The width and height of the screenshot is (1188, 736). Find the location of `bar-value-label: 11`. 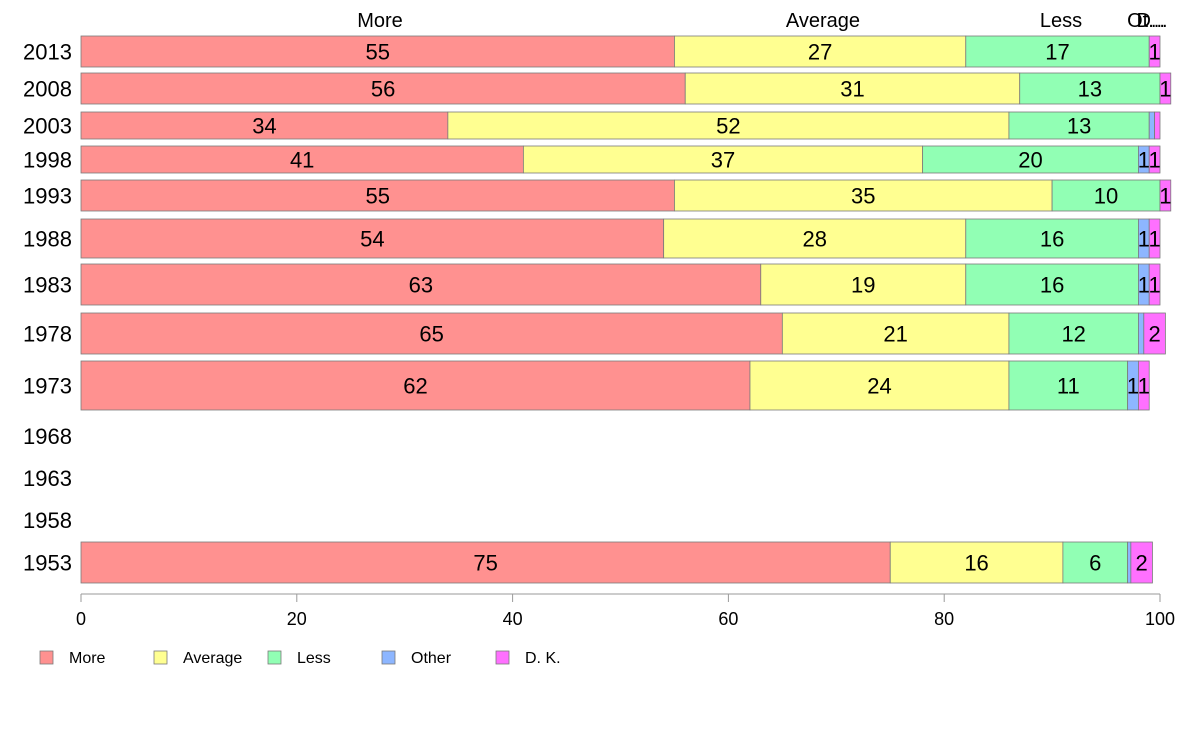

bar-value-label: 11 is located at coordinates (1068, 386).